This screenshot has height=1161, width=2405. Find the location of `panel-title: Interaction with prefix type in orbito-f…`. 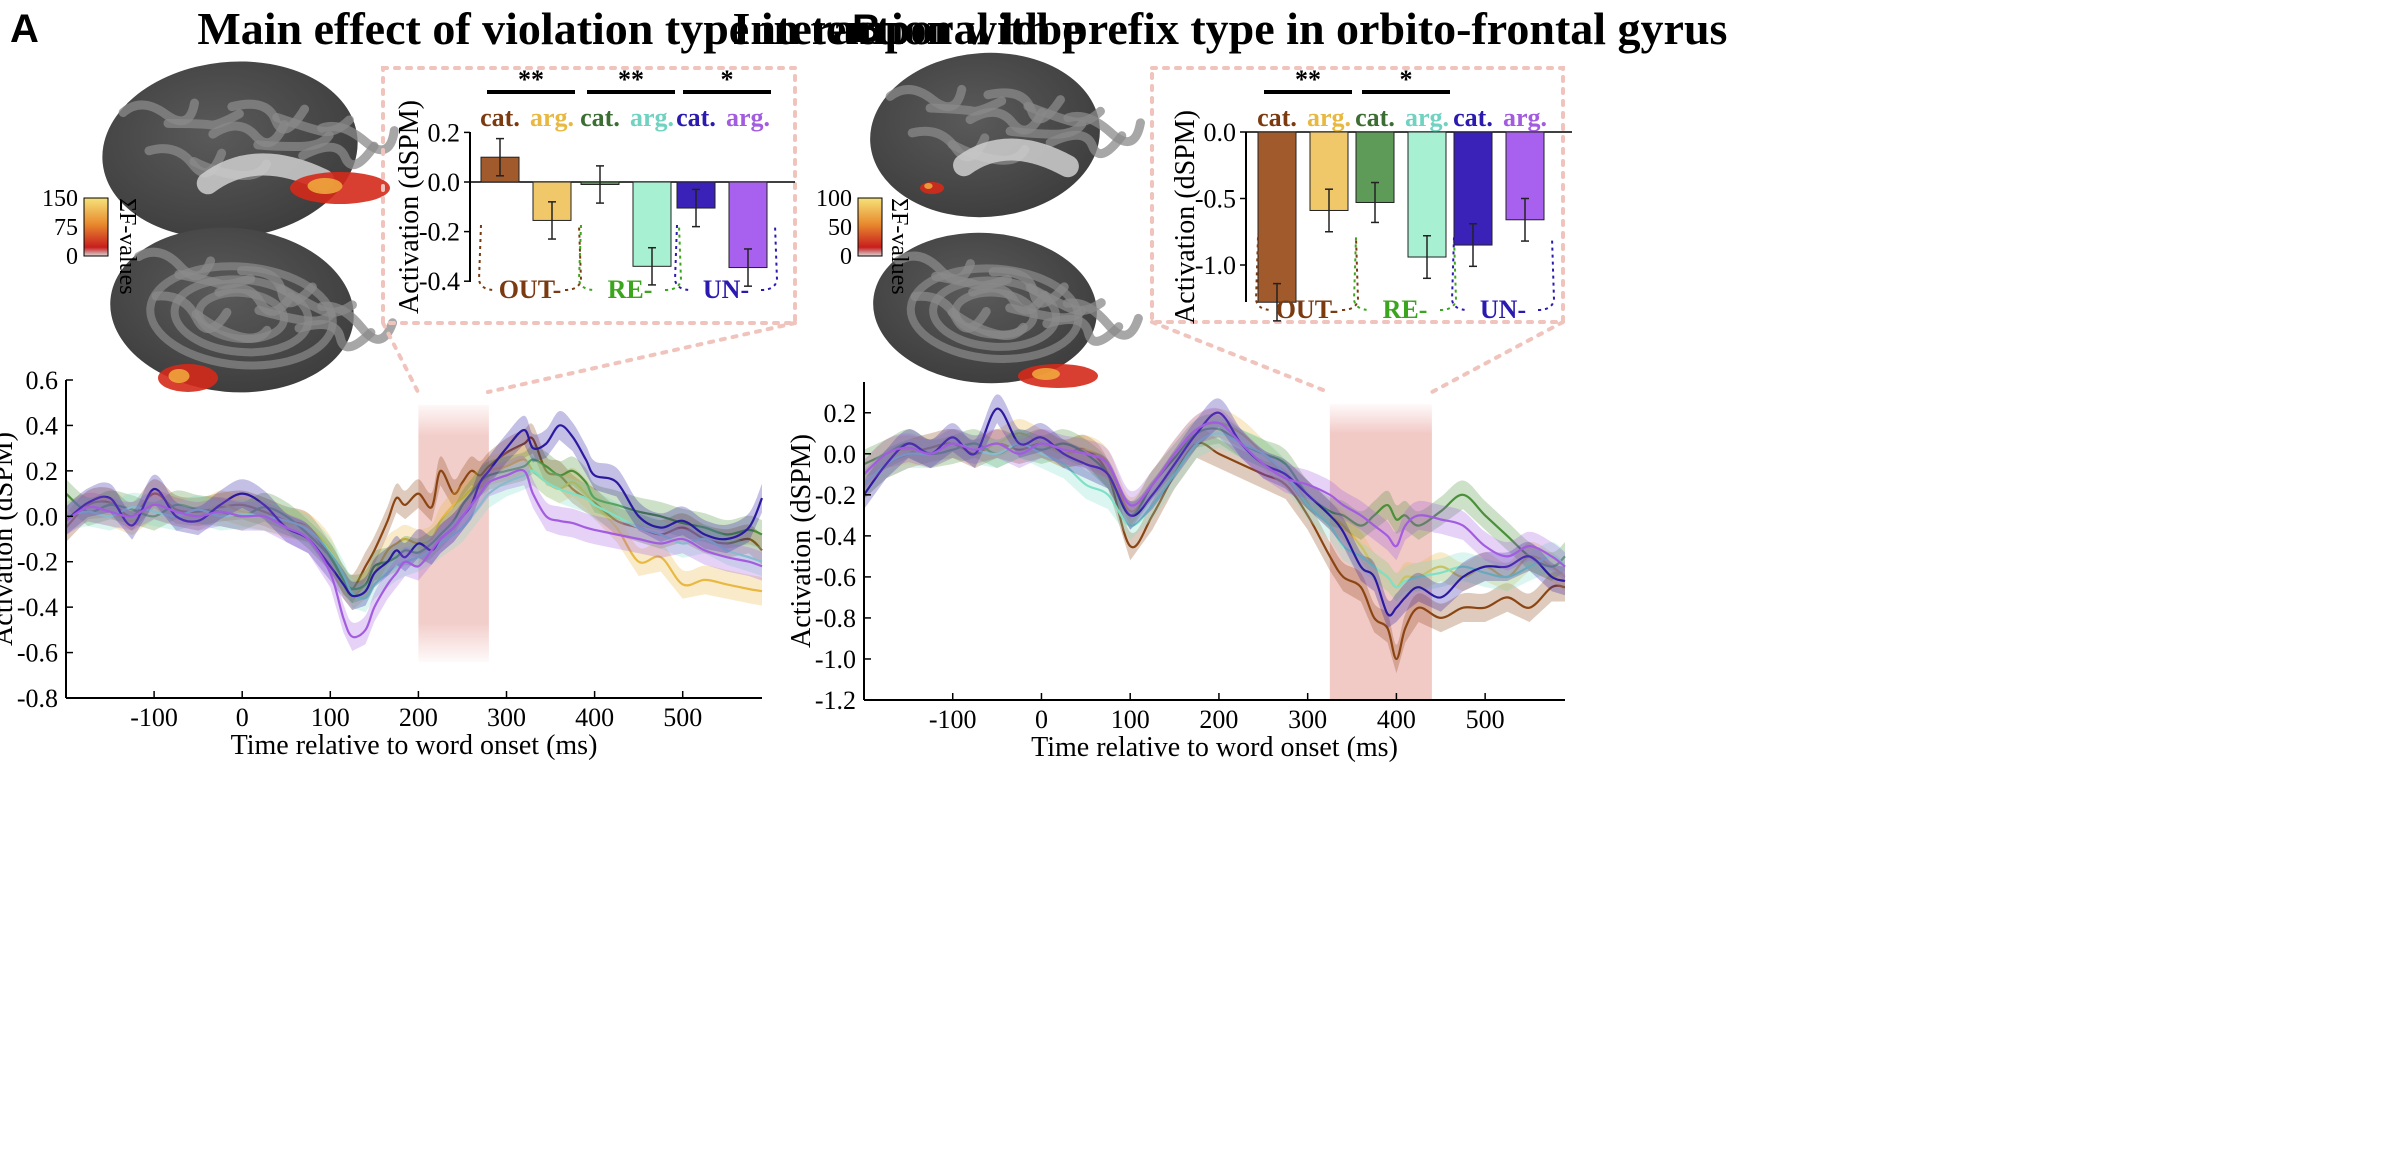

panel-title: Interaction with prefix type in orbito-f… is located at coordinates (1230, 28).